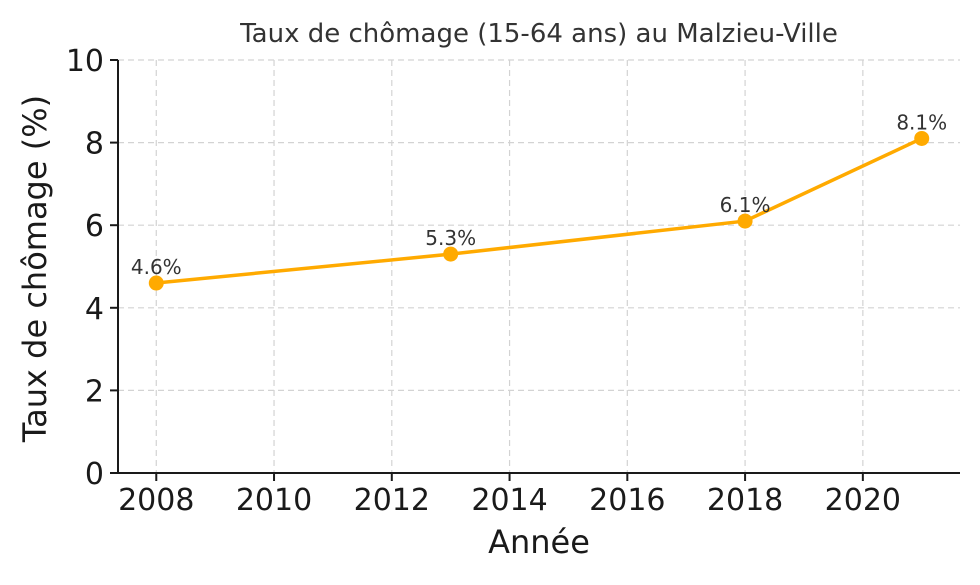 The image size is (980, 585). I want to click on x-tick-label: 2016, so click(627, 500).